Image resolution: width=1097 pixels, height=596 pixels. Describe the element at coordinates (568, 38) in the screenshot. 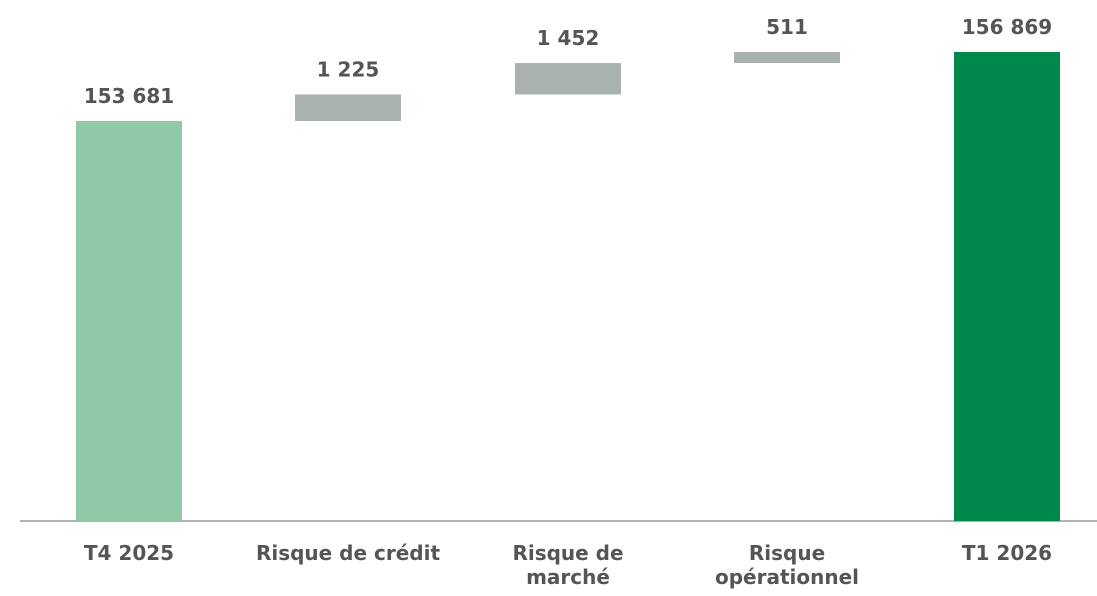

I see `value-label: 1 452` at that location.